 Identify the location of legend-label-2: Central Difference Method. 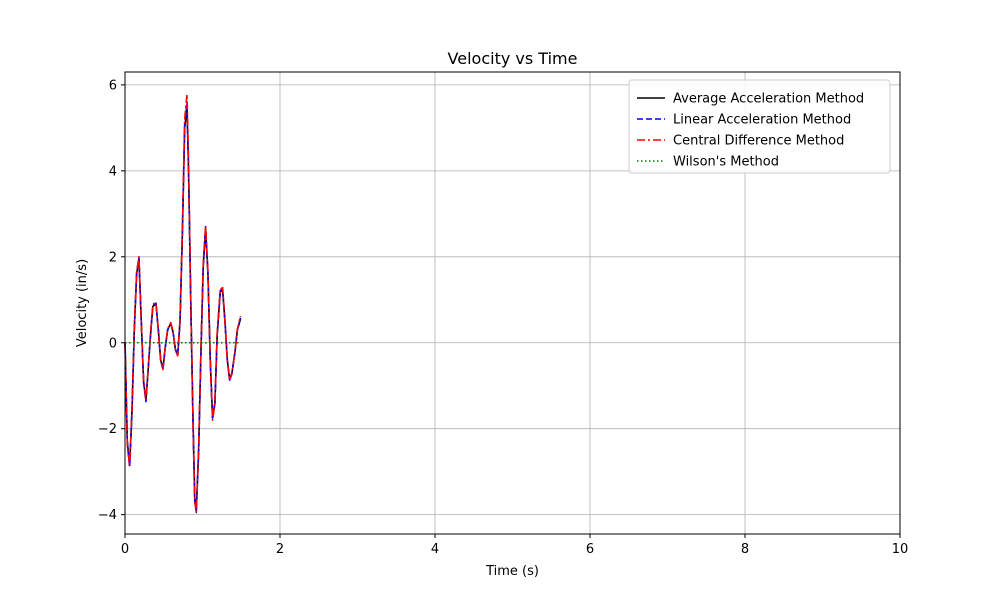
(758, 141).